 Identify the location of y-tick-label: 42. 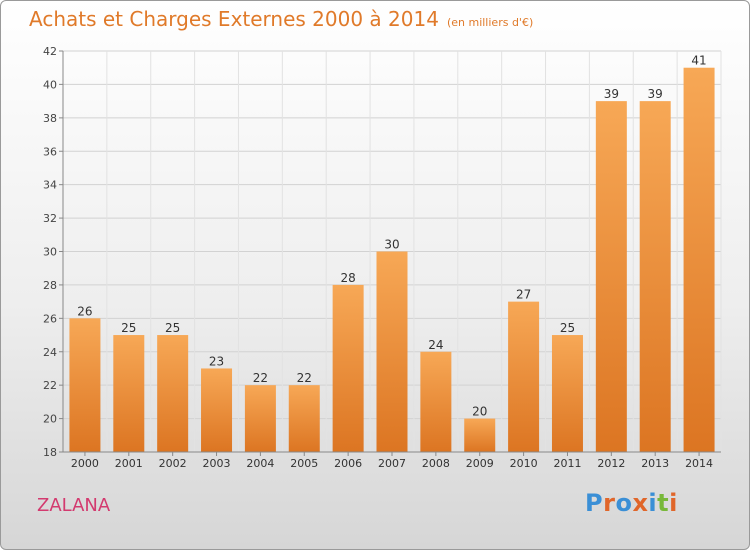
(50, 51).